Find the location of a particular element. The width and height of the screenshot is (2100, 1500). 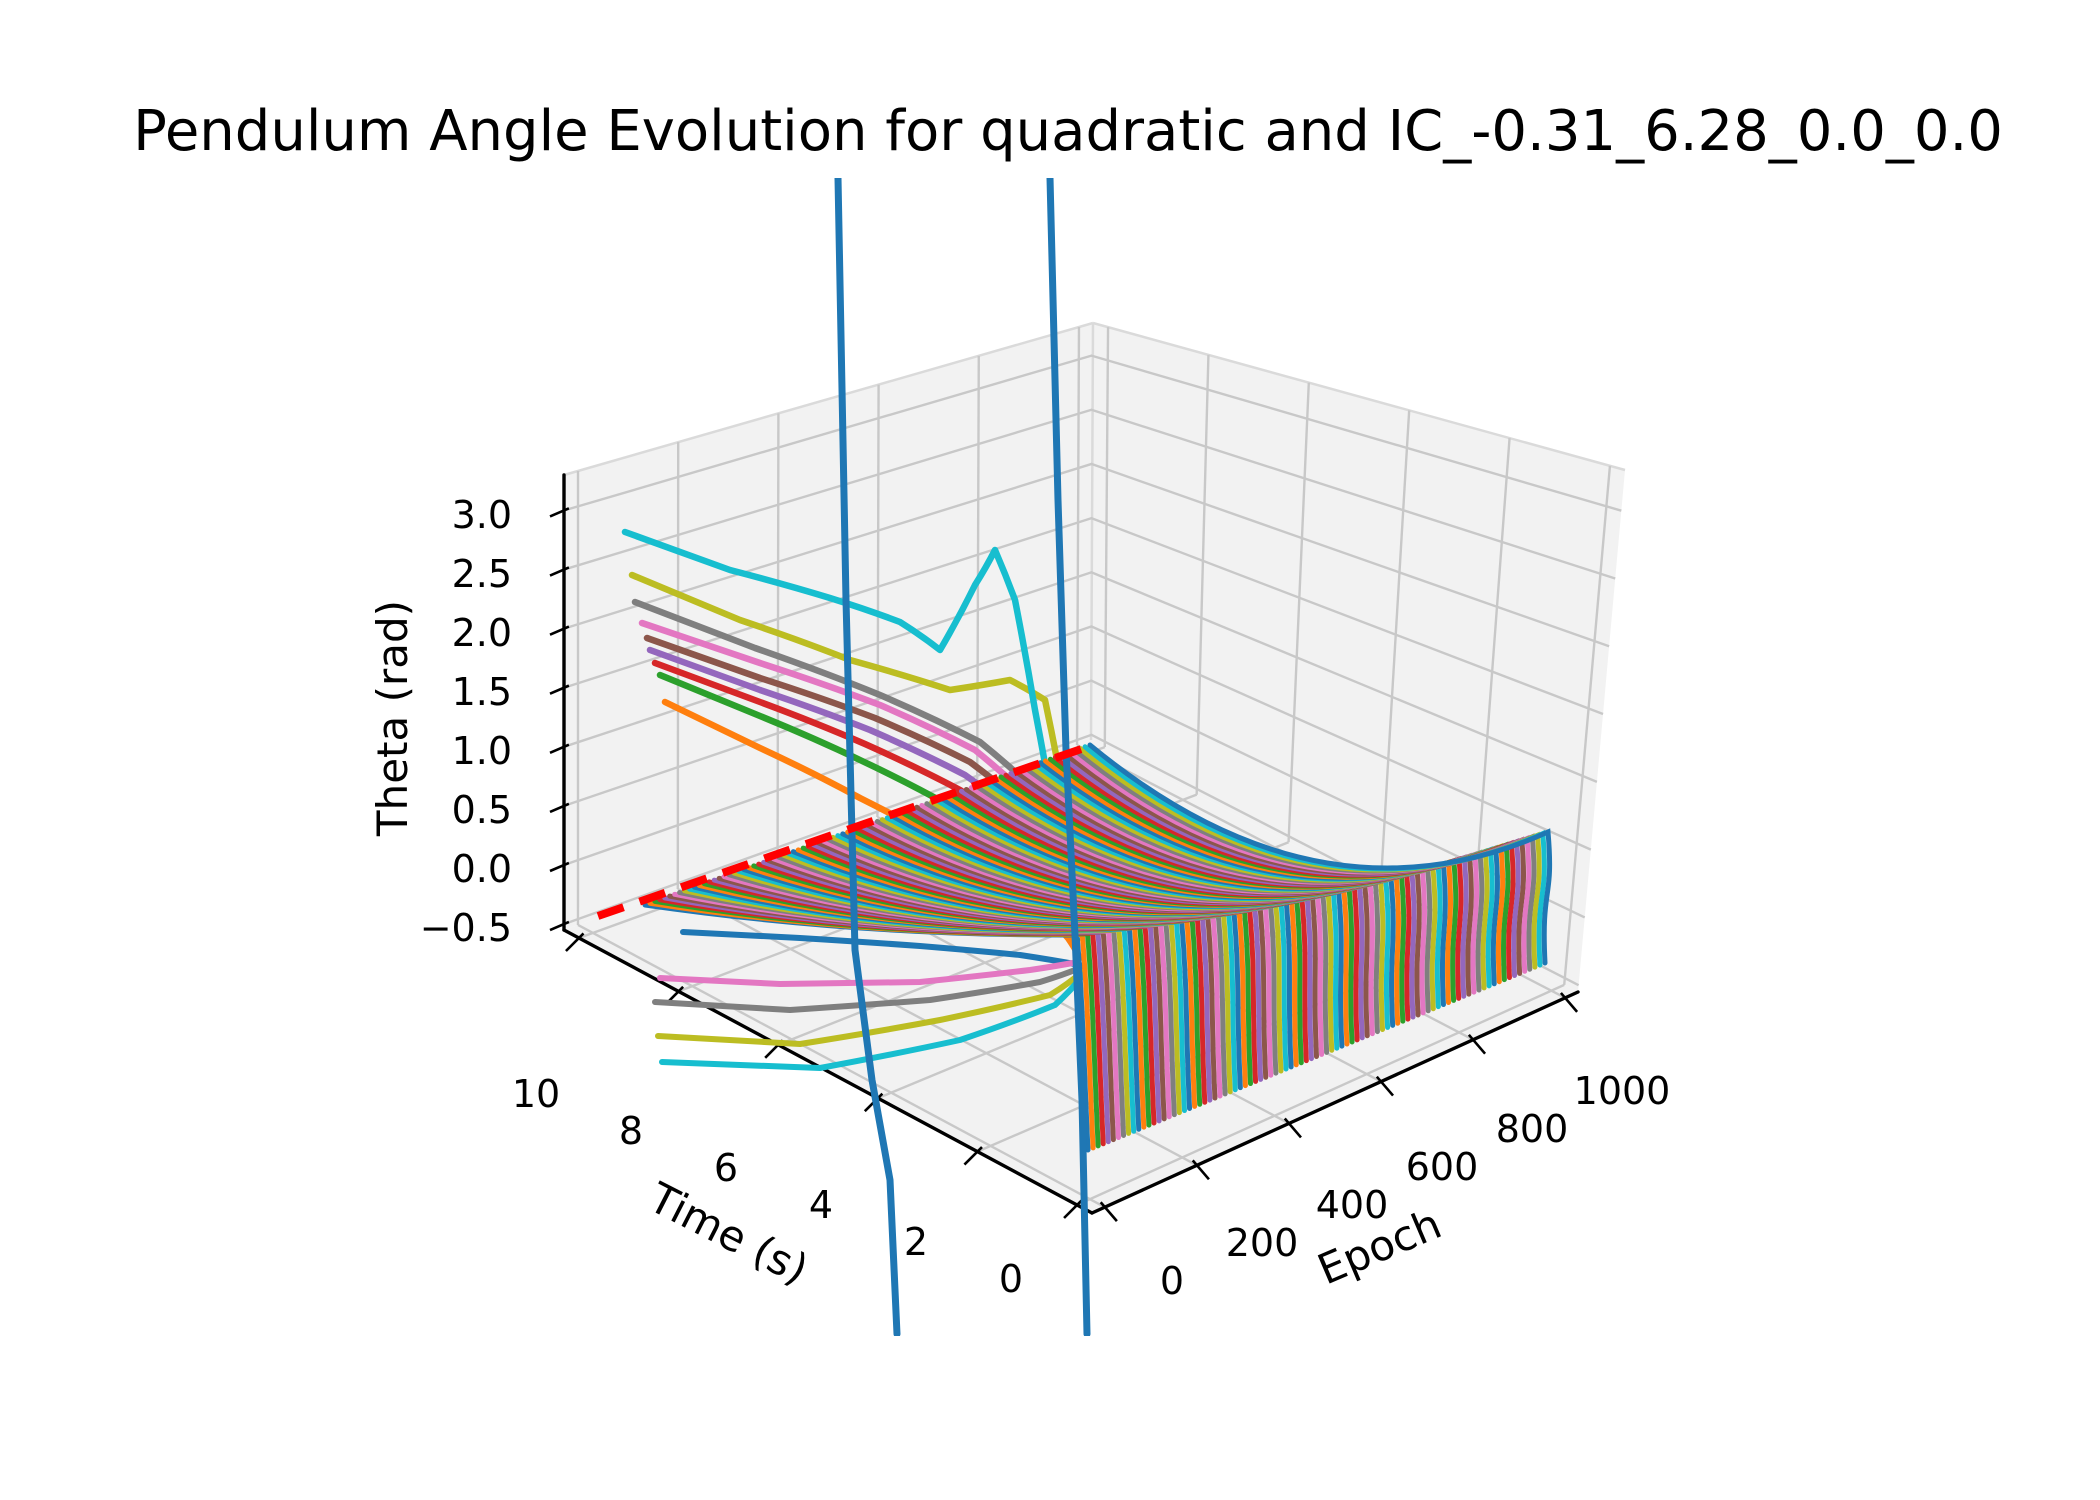

left-pane is located at coordinates (828, 626).